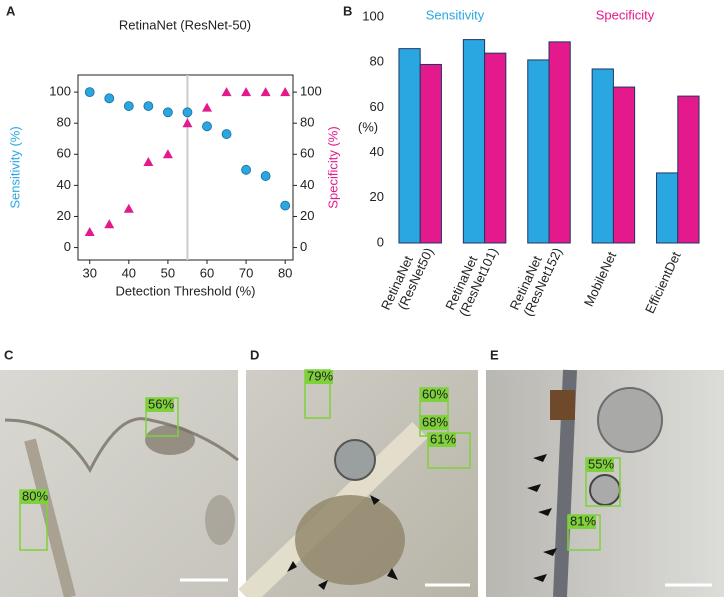 The image size is (724, 602). I want to click on detection-score: 68%, so click(435, 421).